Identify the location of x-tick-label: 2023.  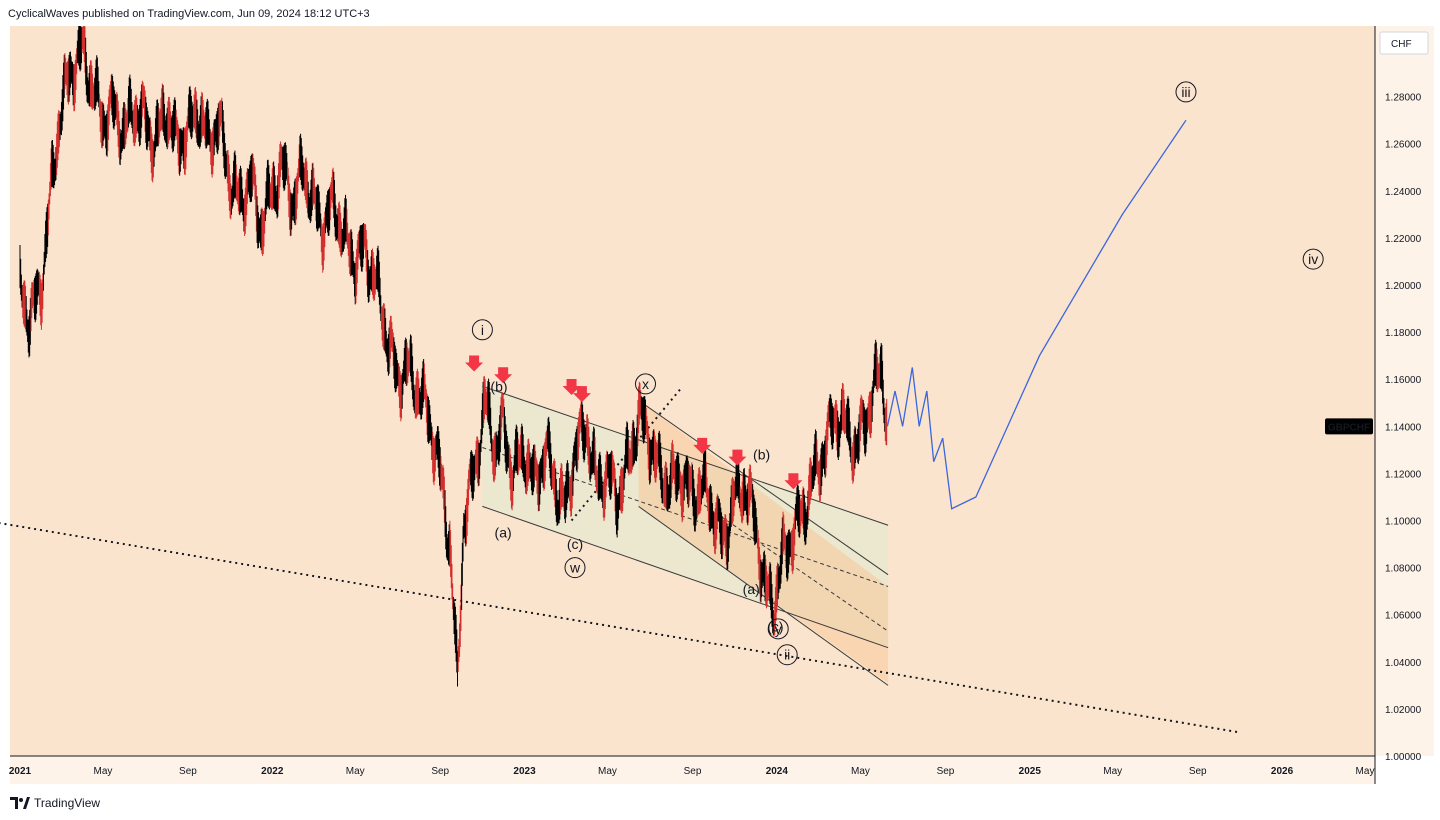
(524, 771).